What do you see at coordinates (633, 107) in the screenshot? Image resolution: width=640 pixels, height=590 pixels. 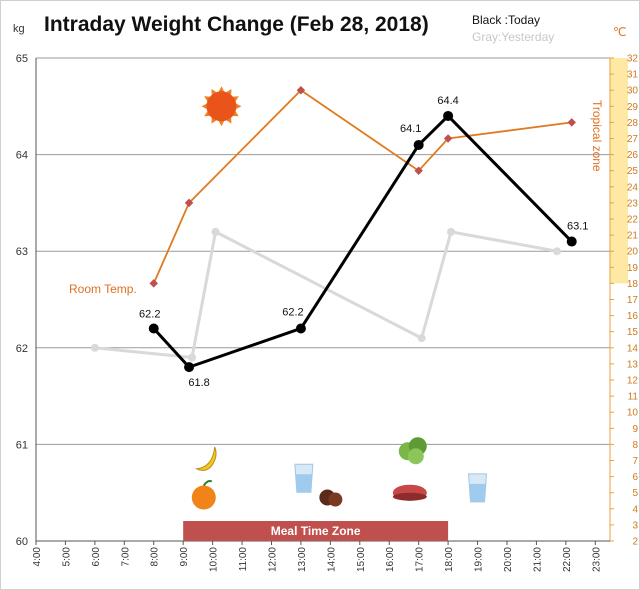 I see `right-tick-label: 29` at bounding box center [633, 107].